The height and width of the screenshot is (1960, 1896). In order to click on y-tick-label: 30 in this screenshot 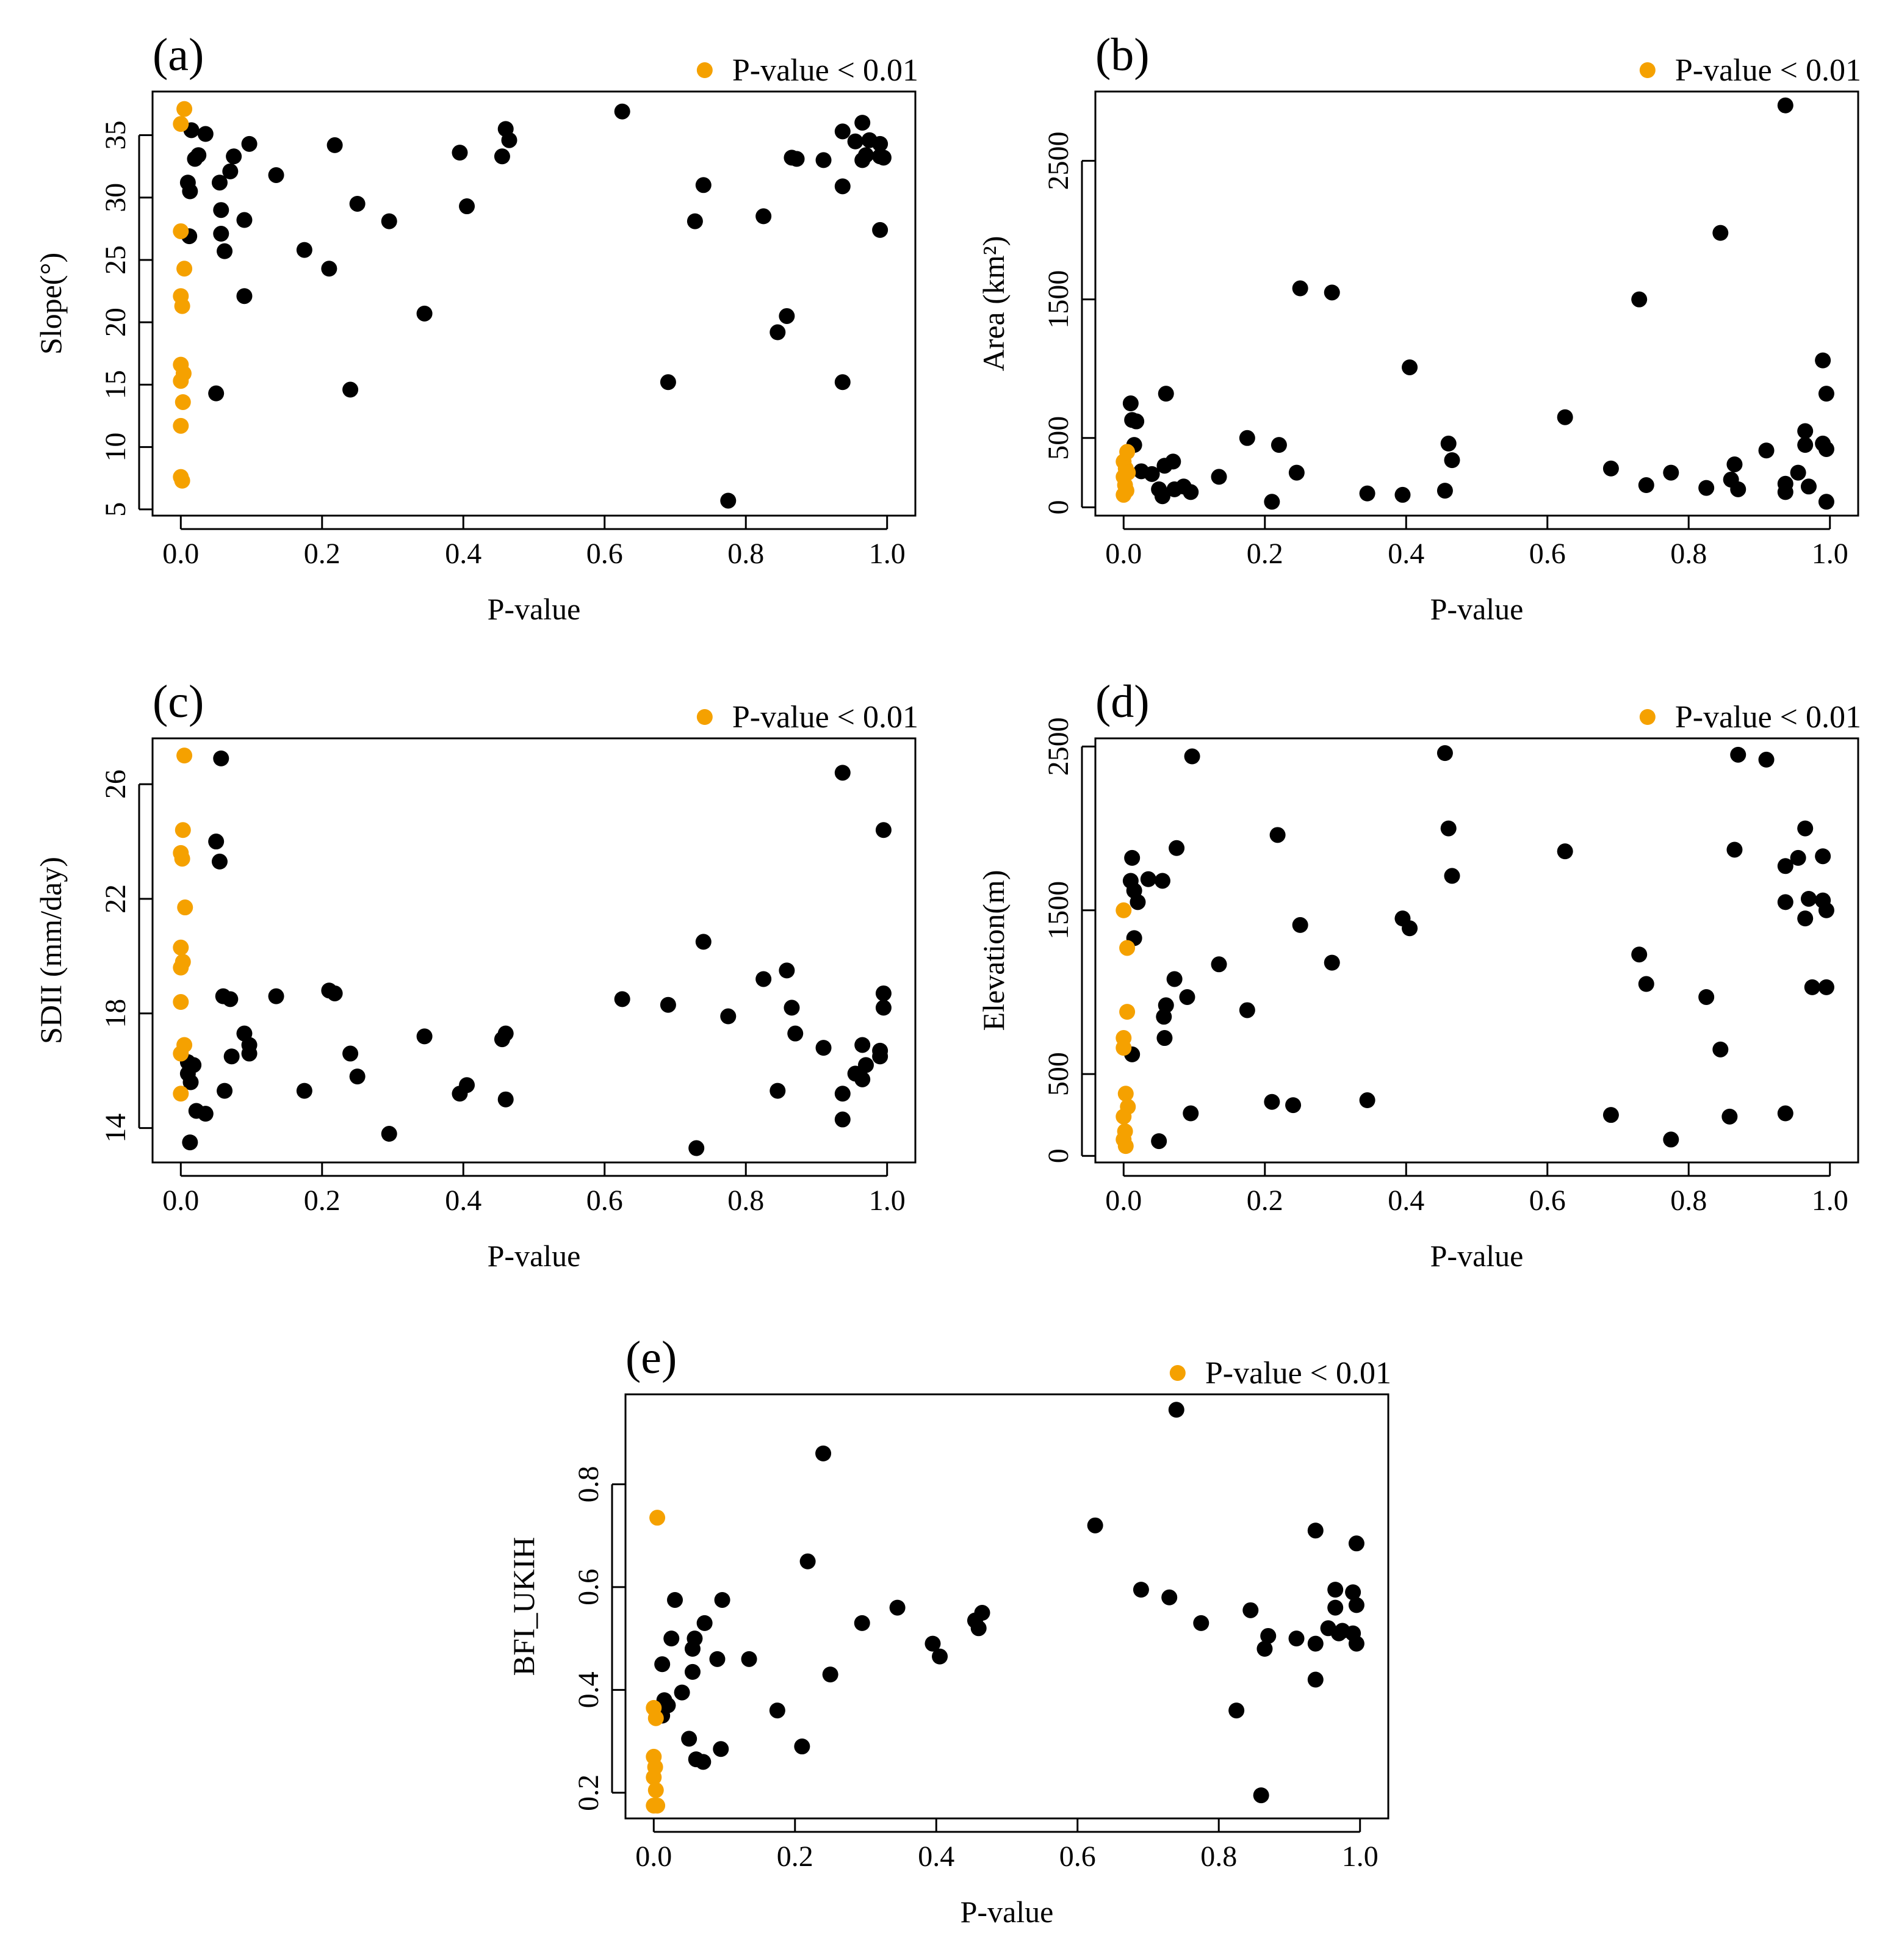, I will do `click(115, 197)`.